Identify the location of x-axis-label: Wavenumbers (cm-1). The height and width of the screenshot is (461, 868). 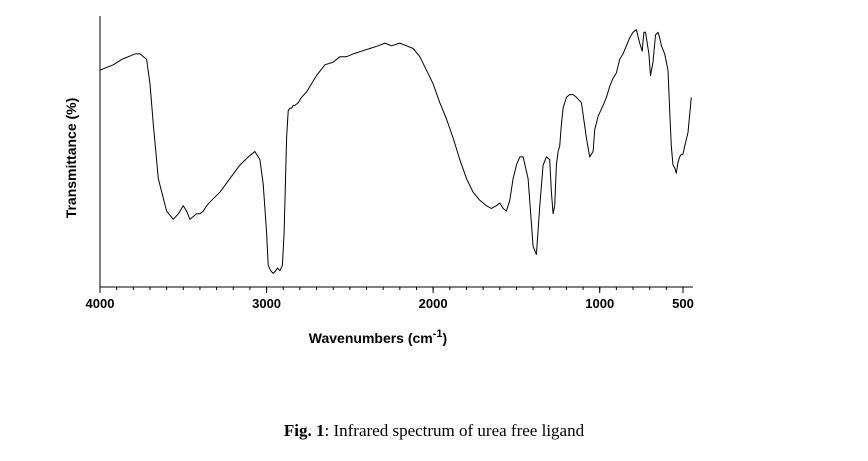
(378, 337).